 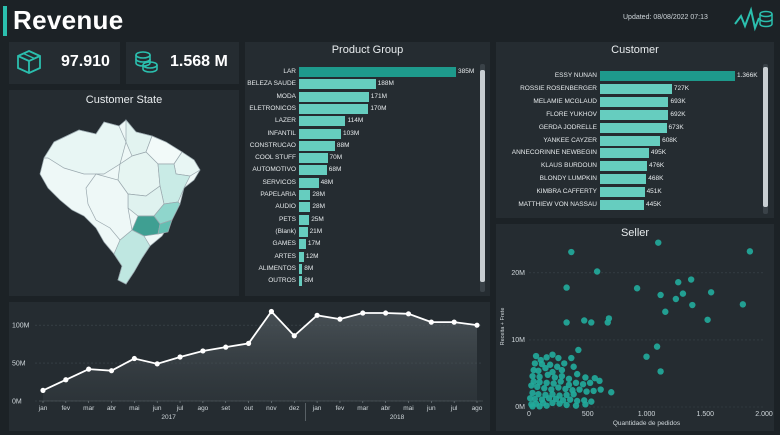 I want to click on customer-bar-row: FLORE YUKHOV 692K, so click(x=635, y=114).